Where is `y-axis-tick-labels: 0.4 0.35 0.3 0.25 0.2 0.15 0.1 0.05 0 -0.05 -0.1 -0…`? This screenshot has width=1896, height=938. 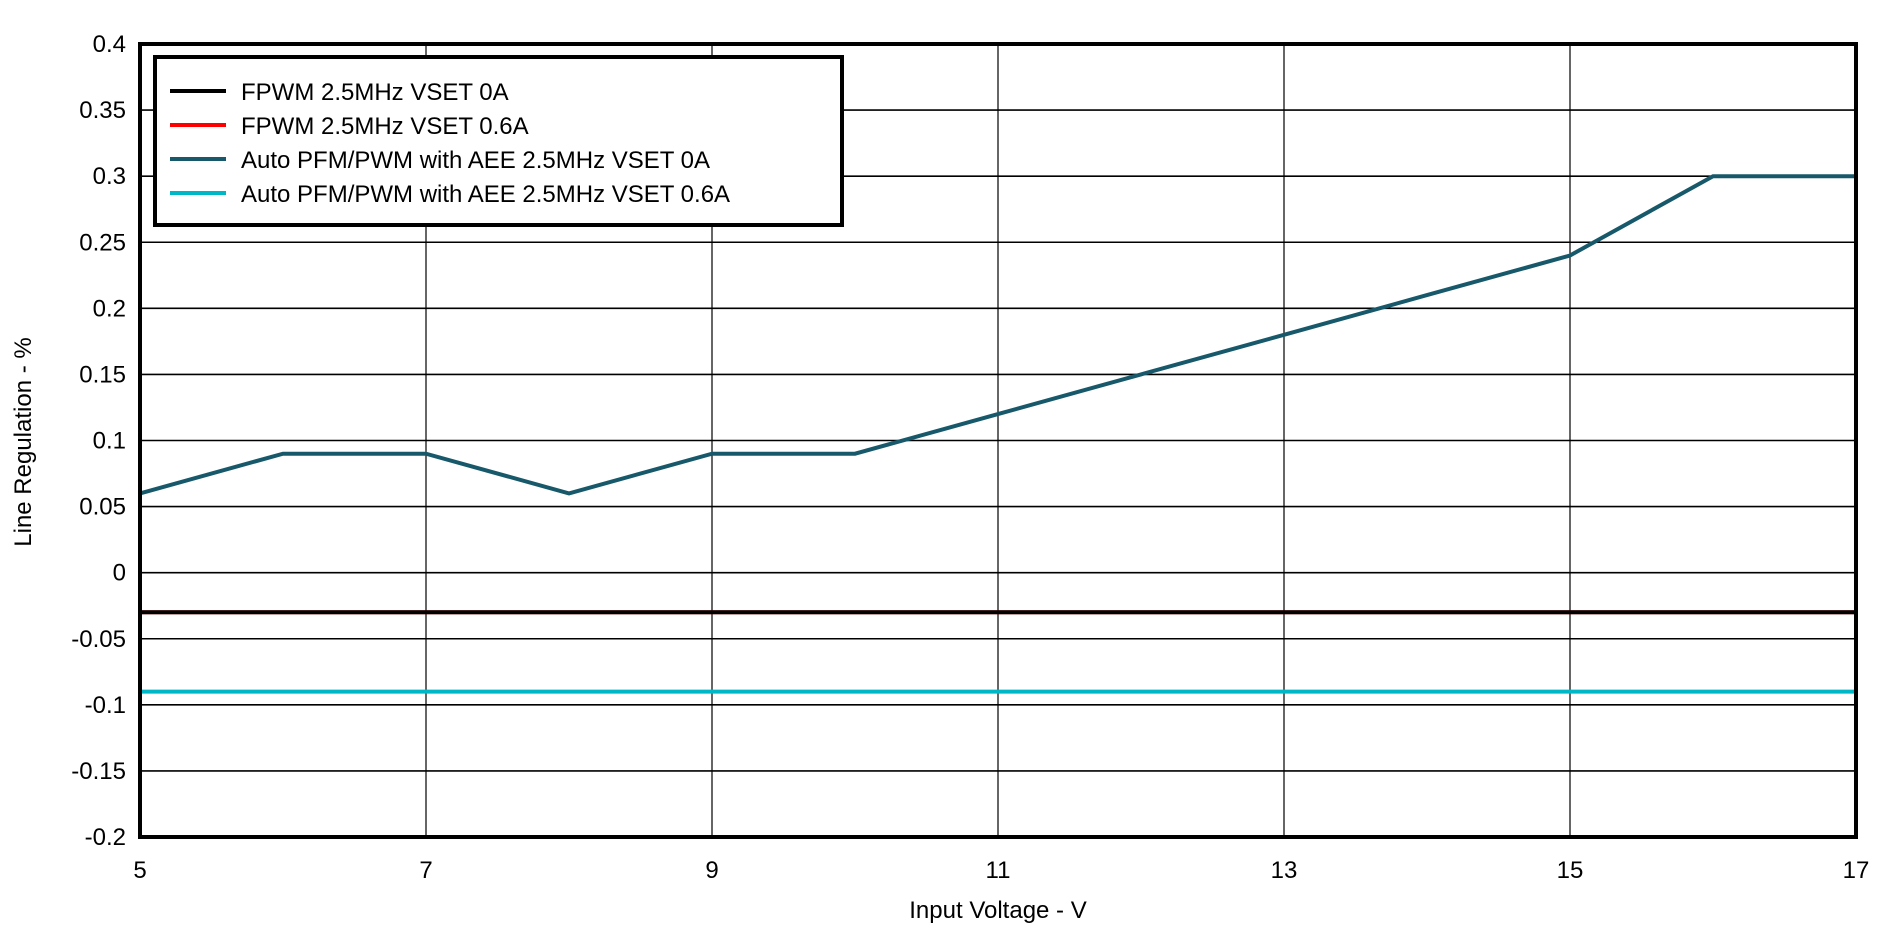 y-axis-tick-labels: 0.4 0.35 0.3 0.25 0.2 0.15 0.1 0.05 0 -0.05 -0.1 -0… is located at coordinates (98, 441).